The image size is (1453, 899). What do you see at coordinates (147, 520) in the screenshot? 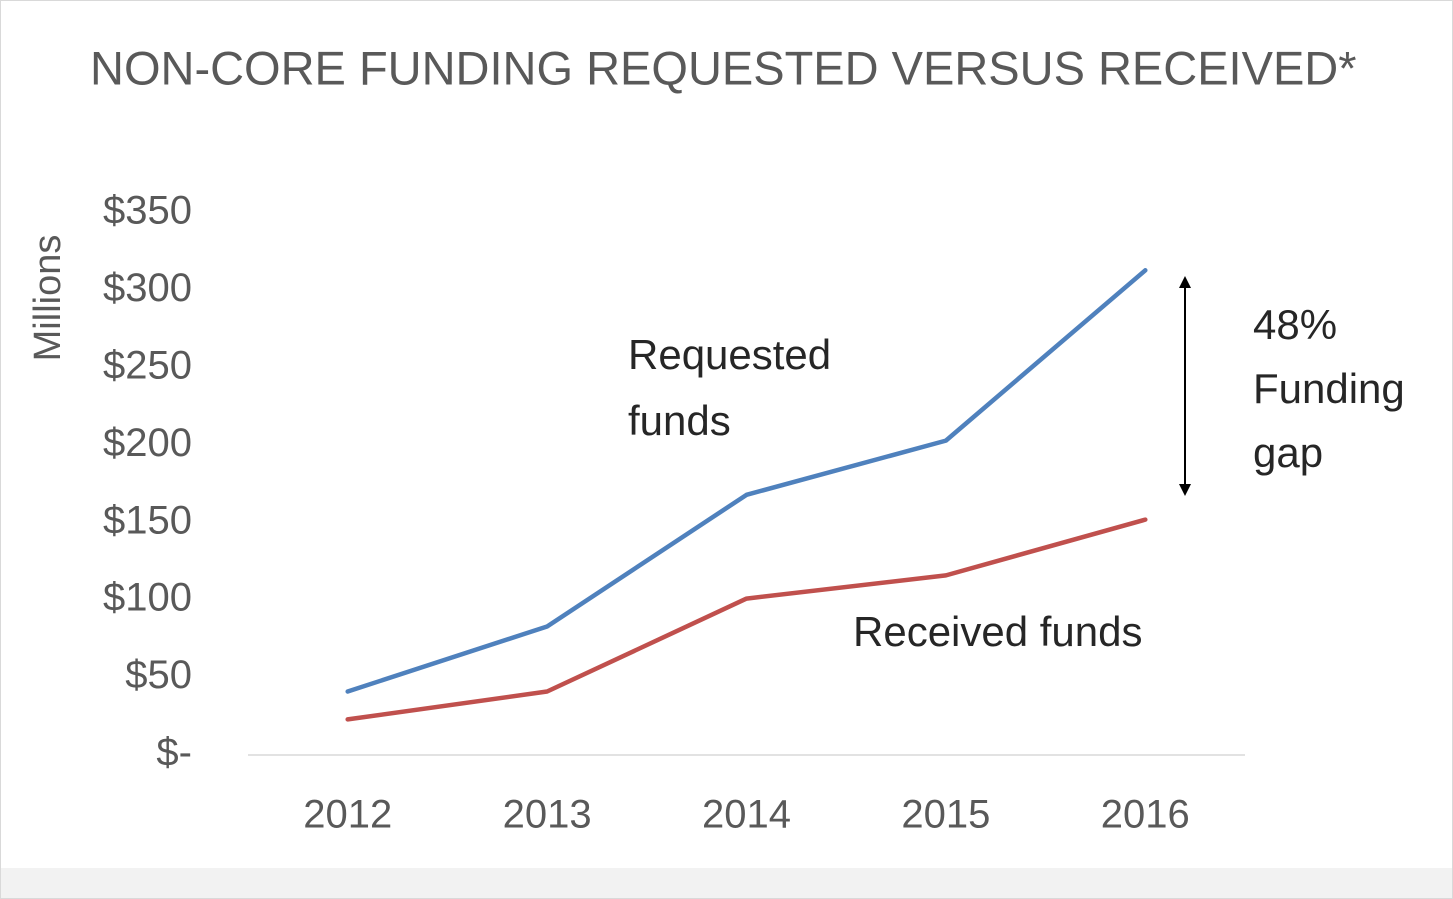
I see `y-tick-label: $150` at bounding box center [147, 520].